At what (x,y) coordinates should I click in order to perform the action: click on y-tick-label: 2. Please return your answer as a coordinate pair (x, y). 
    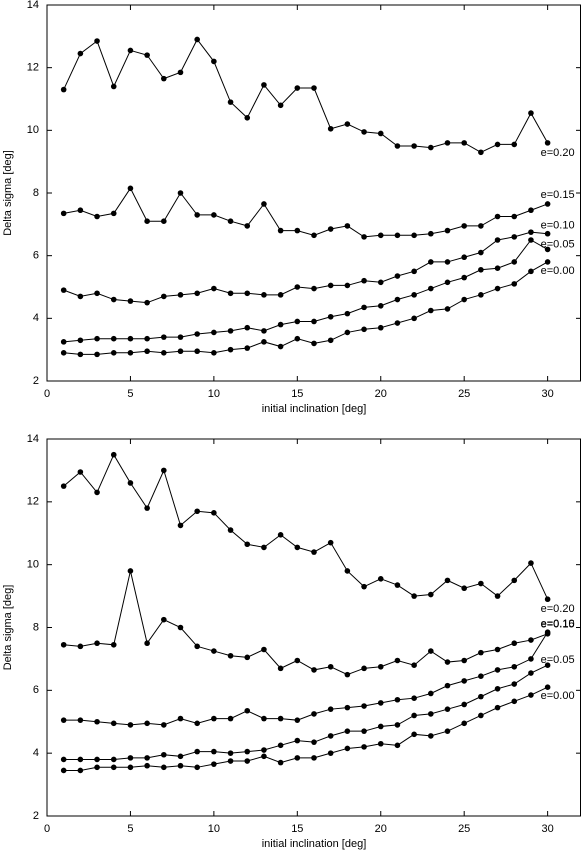
    Looking at the image, I should click on (36, 381).